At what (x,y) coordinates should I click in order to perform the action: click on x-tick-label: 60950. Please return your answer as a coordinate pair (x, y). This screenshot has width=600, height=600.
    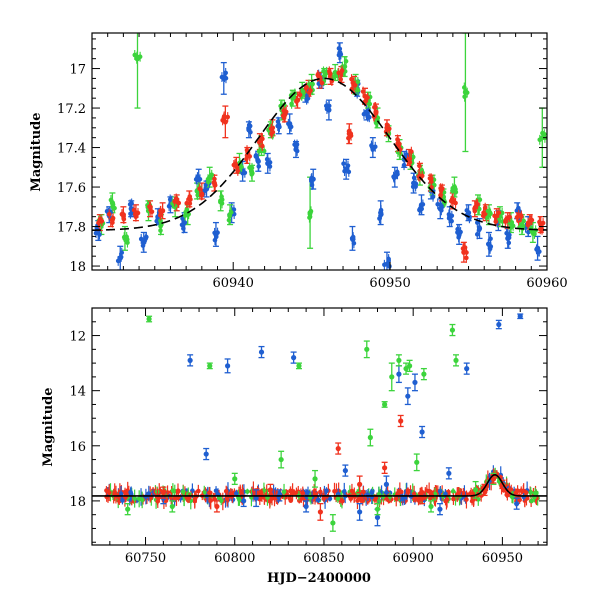
    Looking at the image, I should click on (389, 283).